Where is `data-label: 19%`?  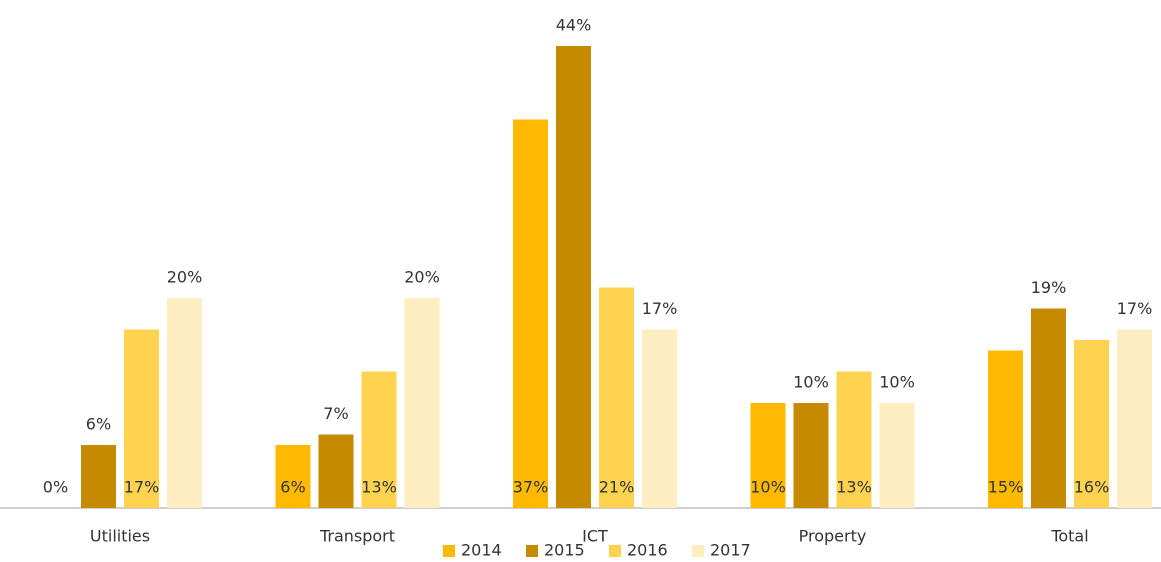 data-label: 19% is located at coordinates (1049, 287).